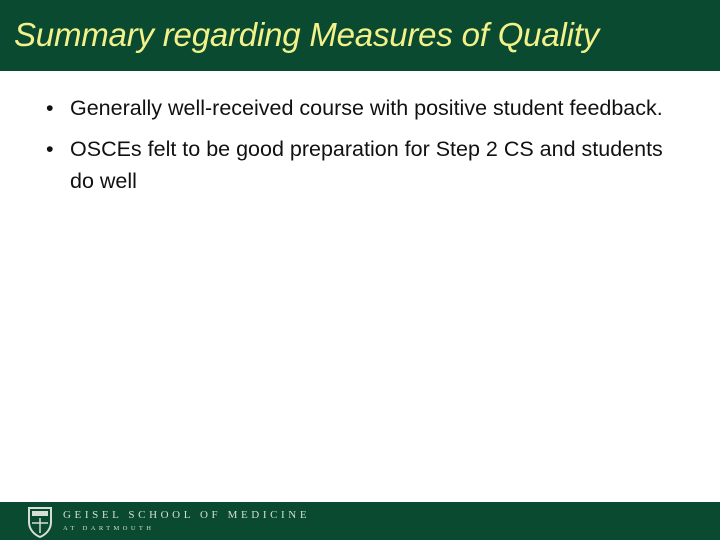 The width and height of the screenshot is (720, 540). Describe the element at coordinates (307, 34) in the screenshot. I see `slide-title: Summary regarding Measures of Quality` at that location.